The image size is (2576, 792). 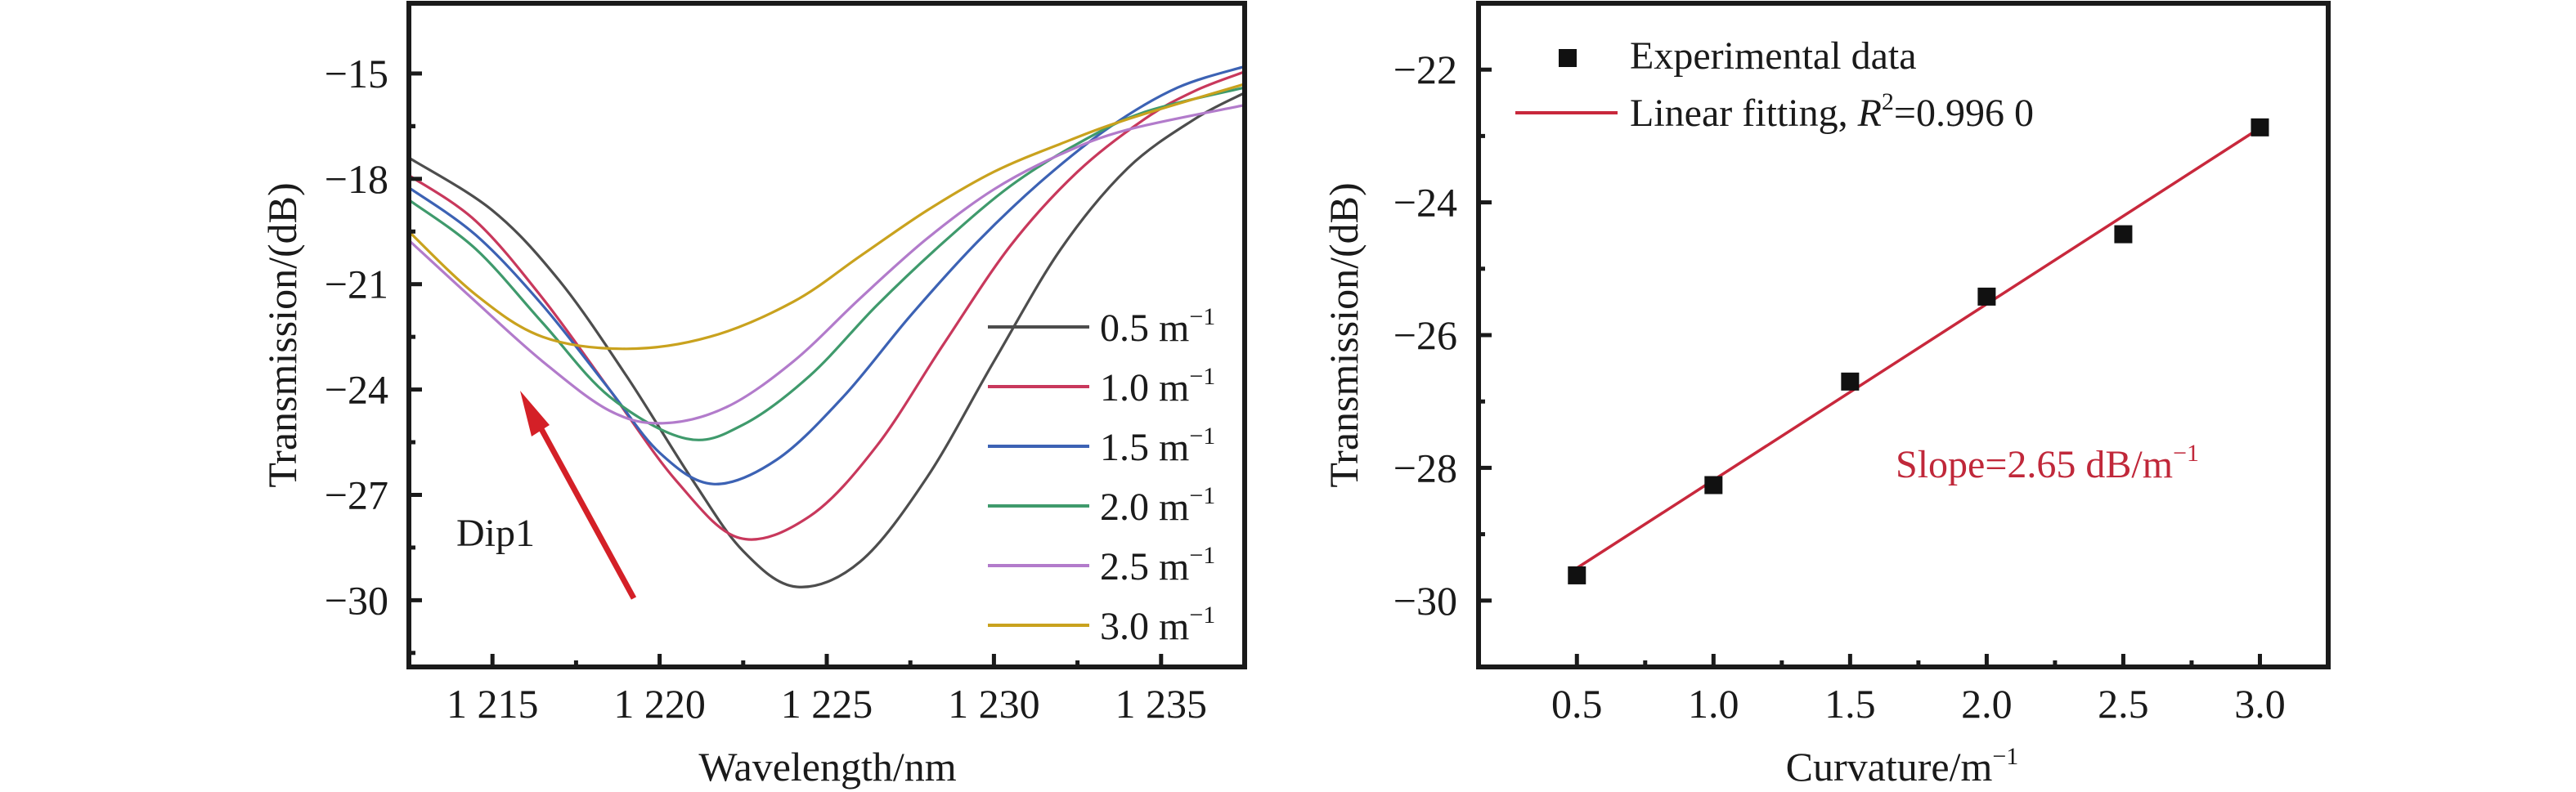 What do you see at coordinates (1144, 566) in the screenshot?
I see `legend-value: 2.5 m` at bounding box center [1144, 566].